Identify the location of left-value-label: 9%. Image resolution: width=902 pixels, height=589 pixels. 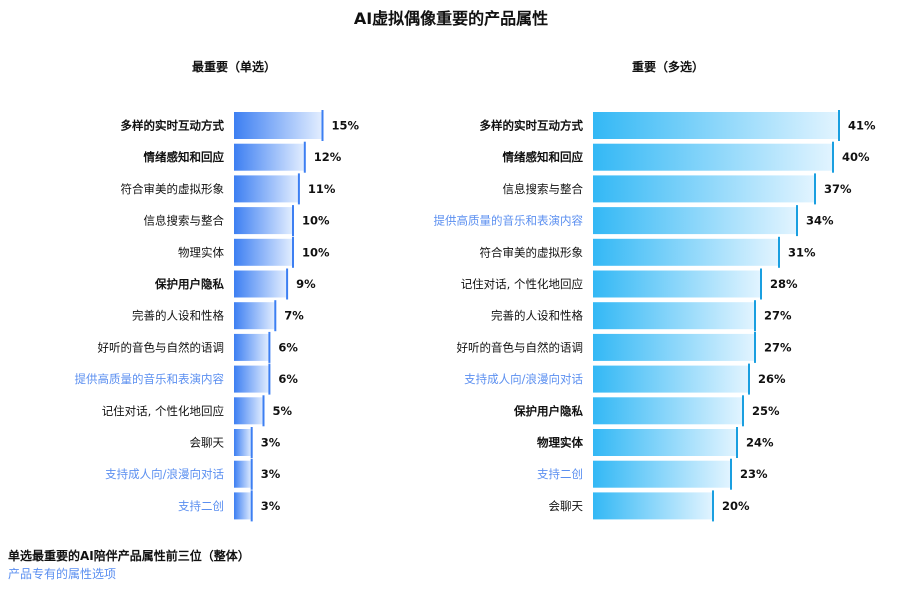
(306, 284).